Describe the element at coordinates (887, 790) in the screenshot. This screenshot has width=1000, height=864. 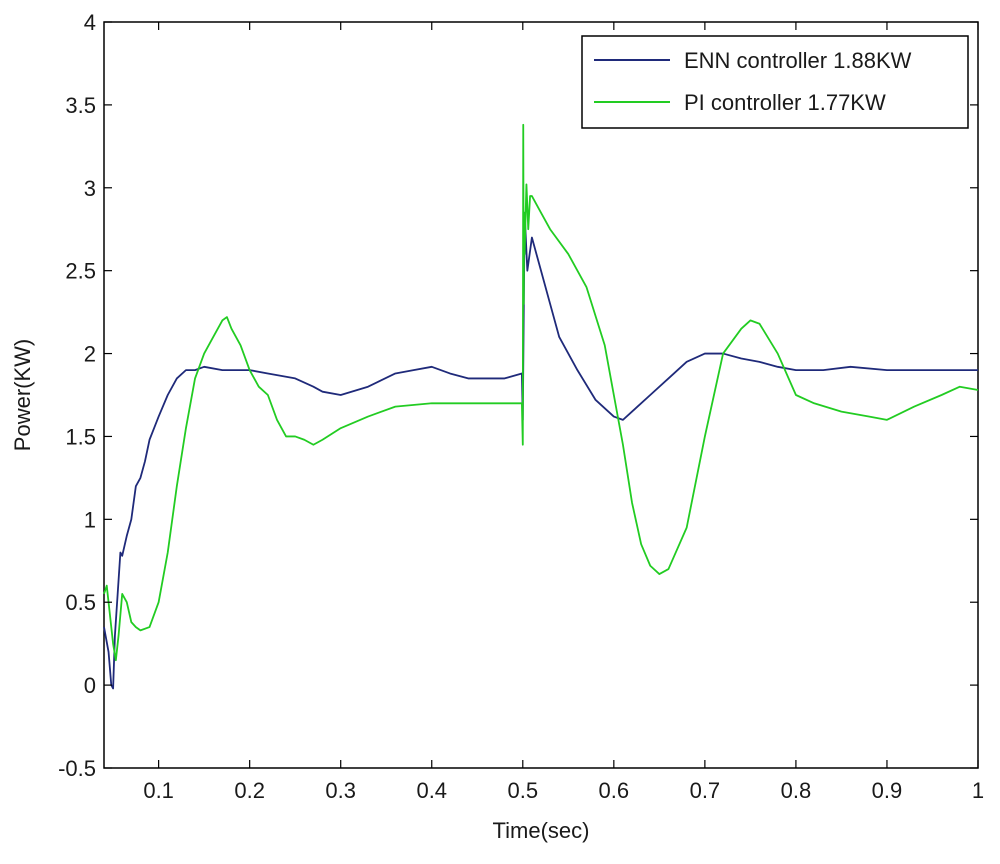
I see `x-tick-label: 0.9` at that location.